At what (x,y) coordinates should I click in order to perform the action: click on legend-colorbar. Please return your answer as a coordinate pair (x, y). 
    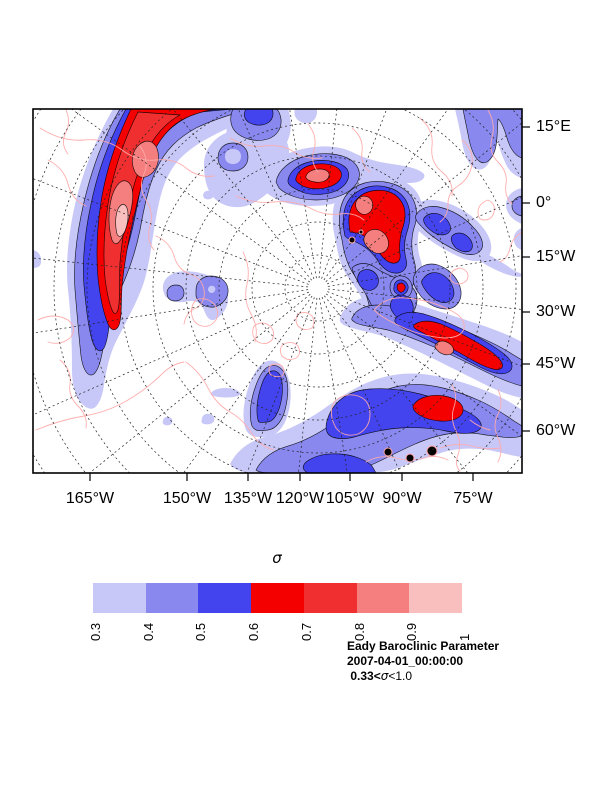
    Looking at the image, I should click on (278, 598).